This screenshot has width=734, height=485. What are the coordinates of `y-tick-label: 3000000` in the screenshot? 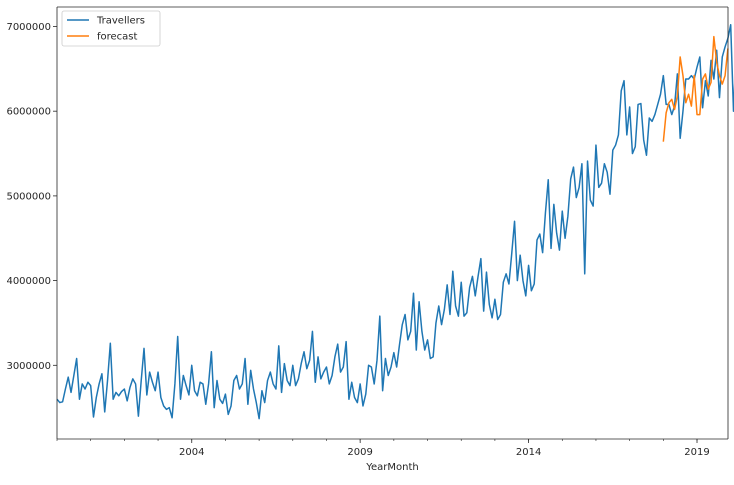 It's located at (28, 366).